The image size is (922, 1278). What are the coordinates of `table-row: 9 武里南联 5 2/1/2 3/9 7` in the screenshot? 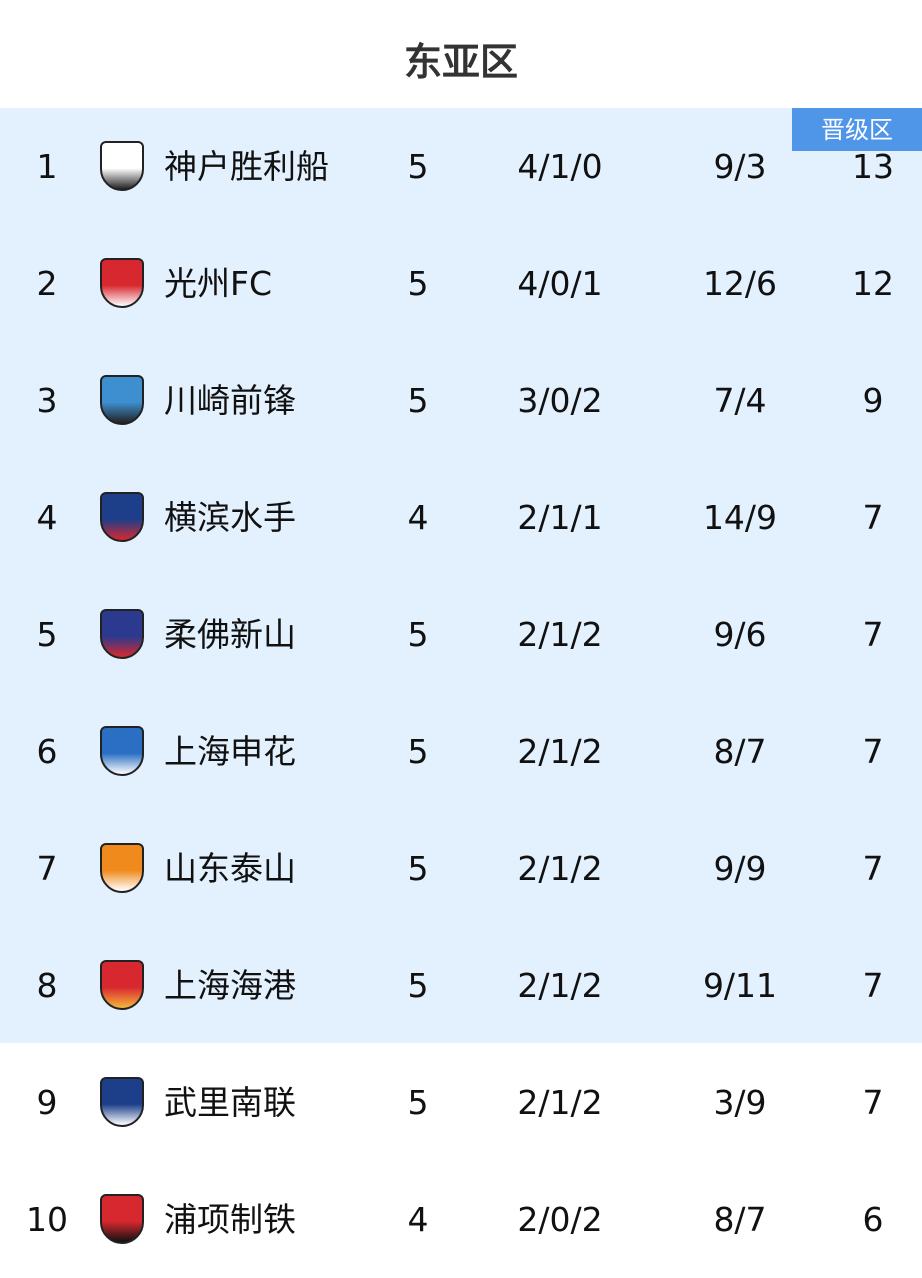 It's located at (461, 1102).